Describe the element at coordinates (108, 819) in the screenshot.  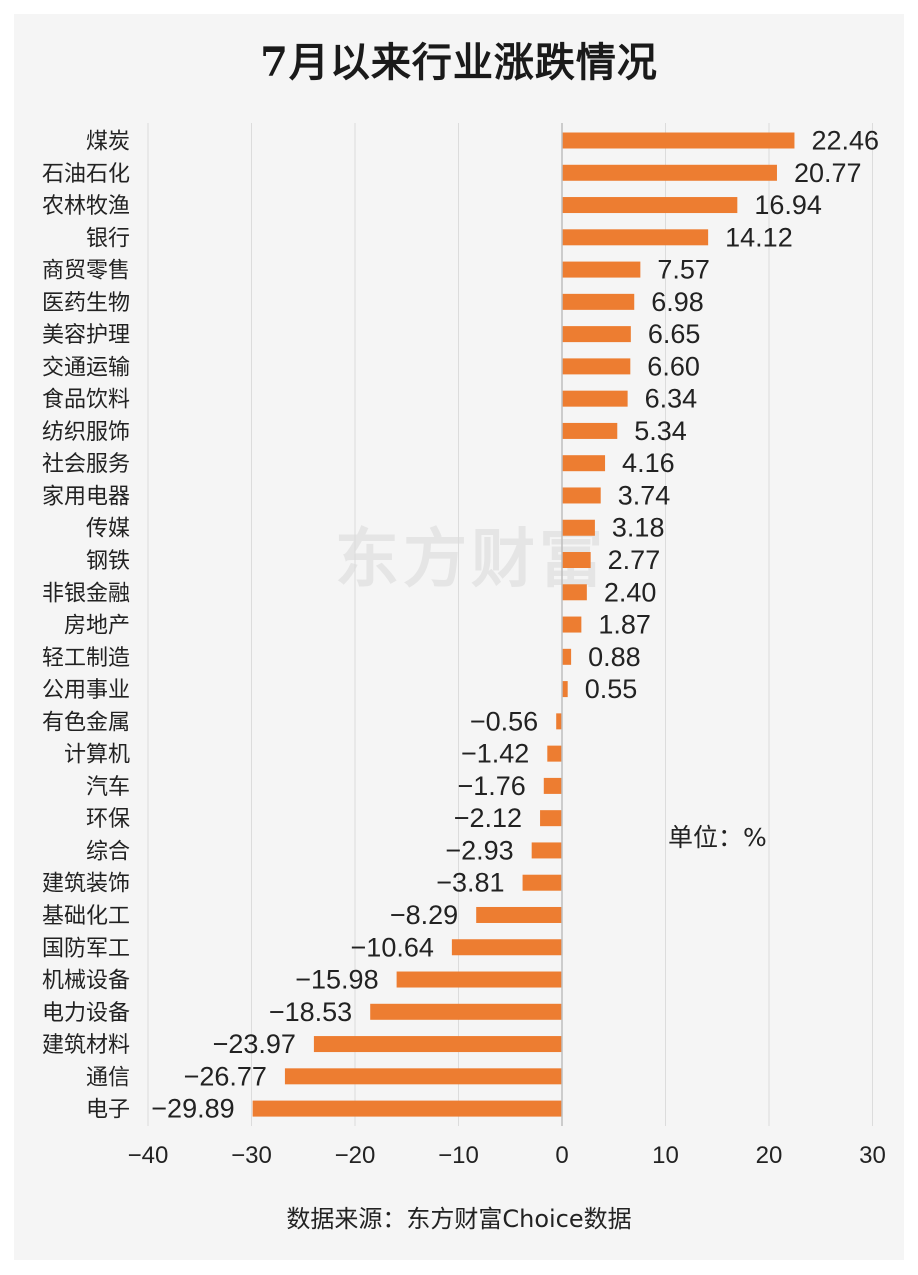
I see `category-label: 环保` at that location.